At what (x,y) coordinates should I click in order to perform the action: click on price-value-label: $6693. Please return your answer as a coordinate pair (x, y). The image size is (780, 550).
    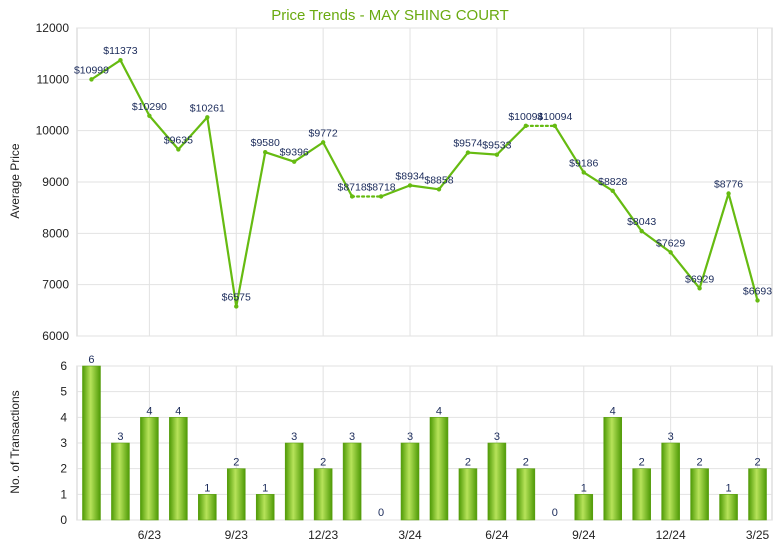
    Looking at the image, I should click on (757, 291).